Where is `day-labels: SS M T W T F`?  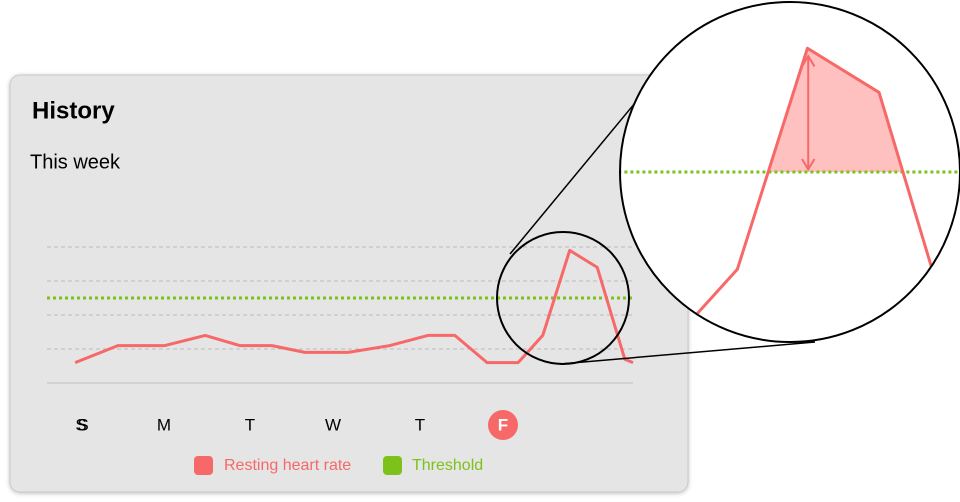
day-labels: SS M T W T F is located at coordinates (296, 425).